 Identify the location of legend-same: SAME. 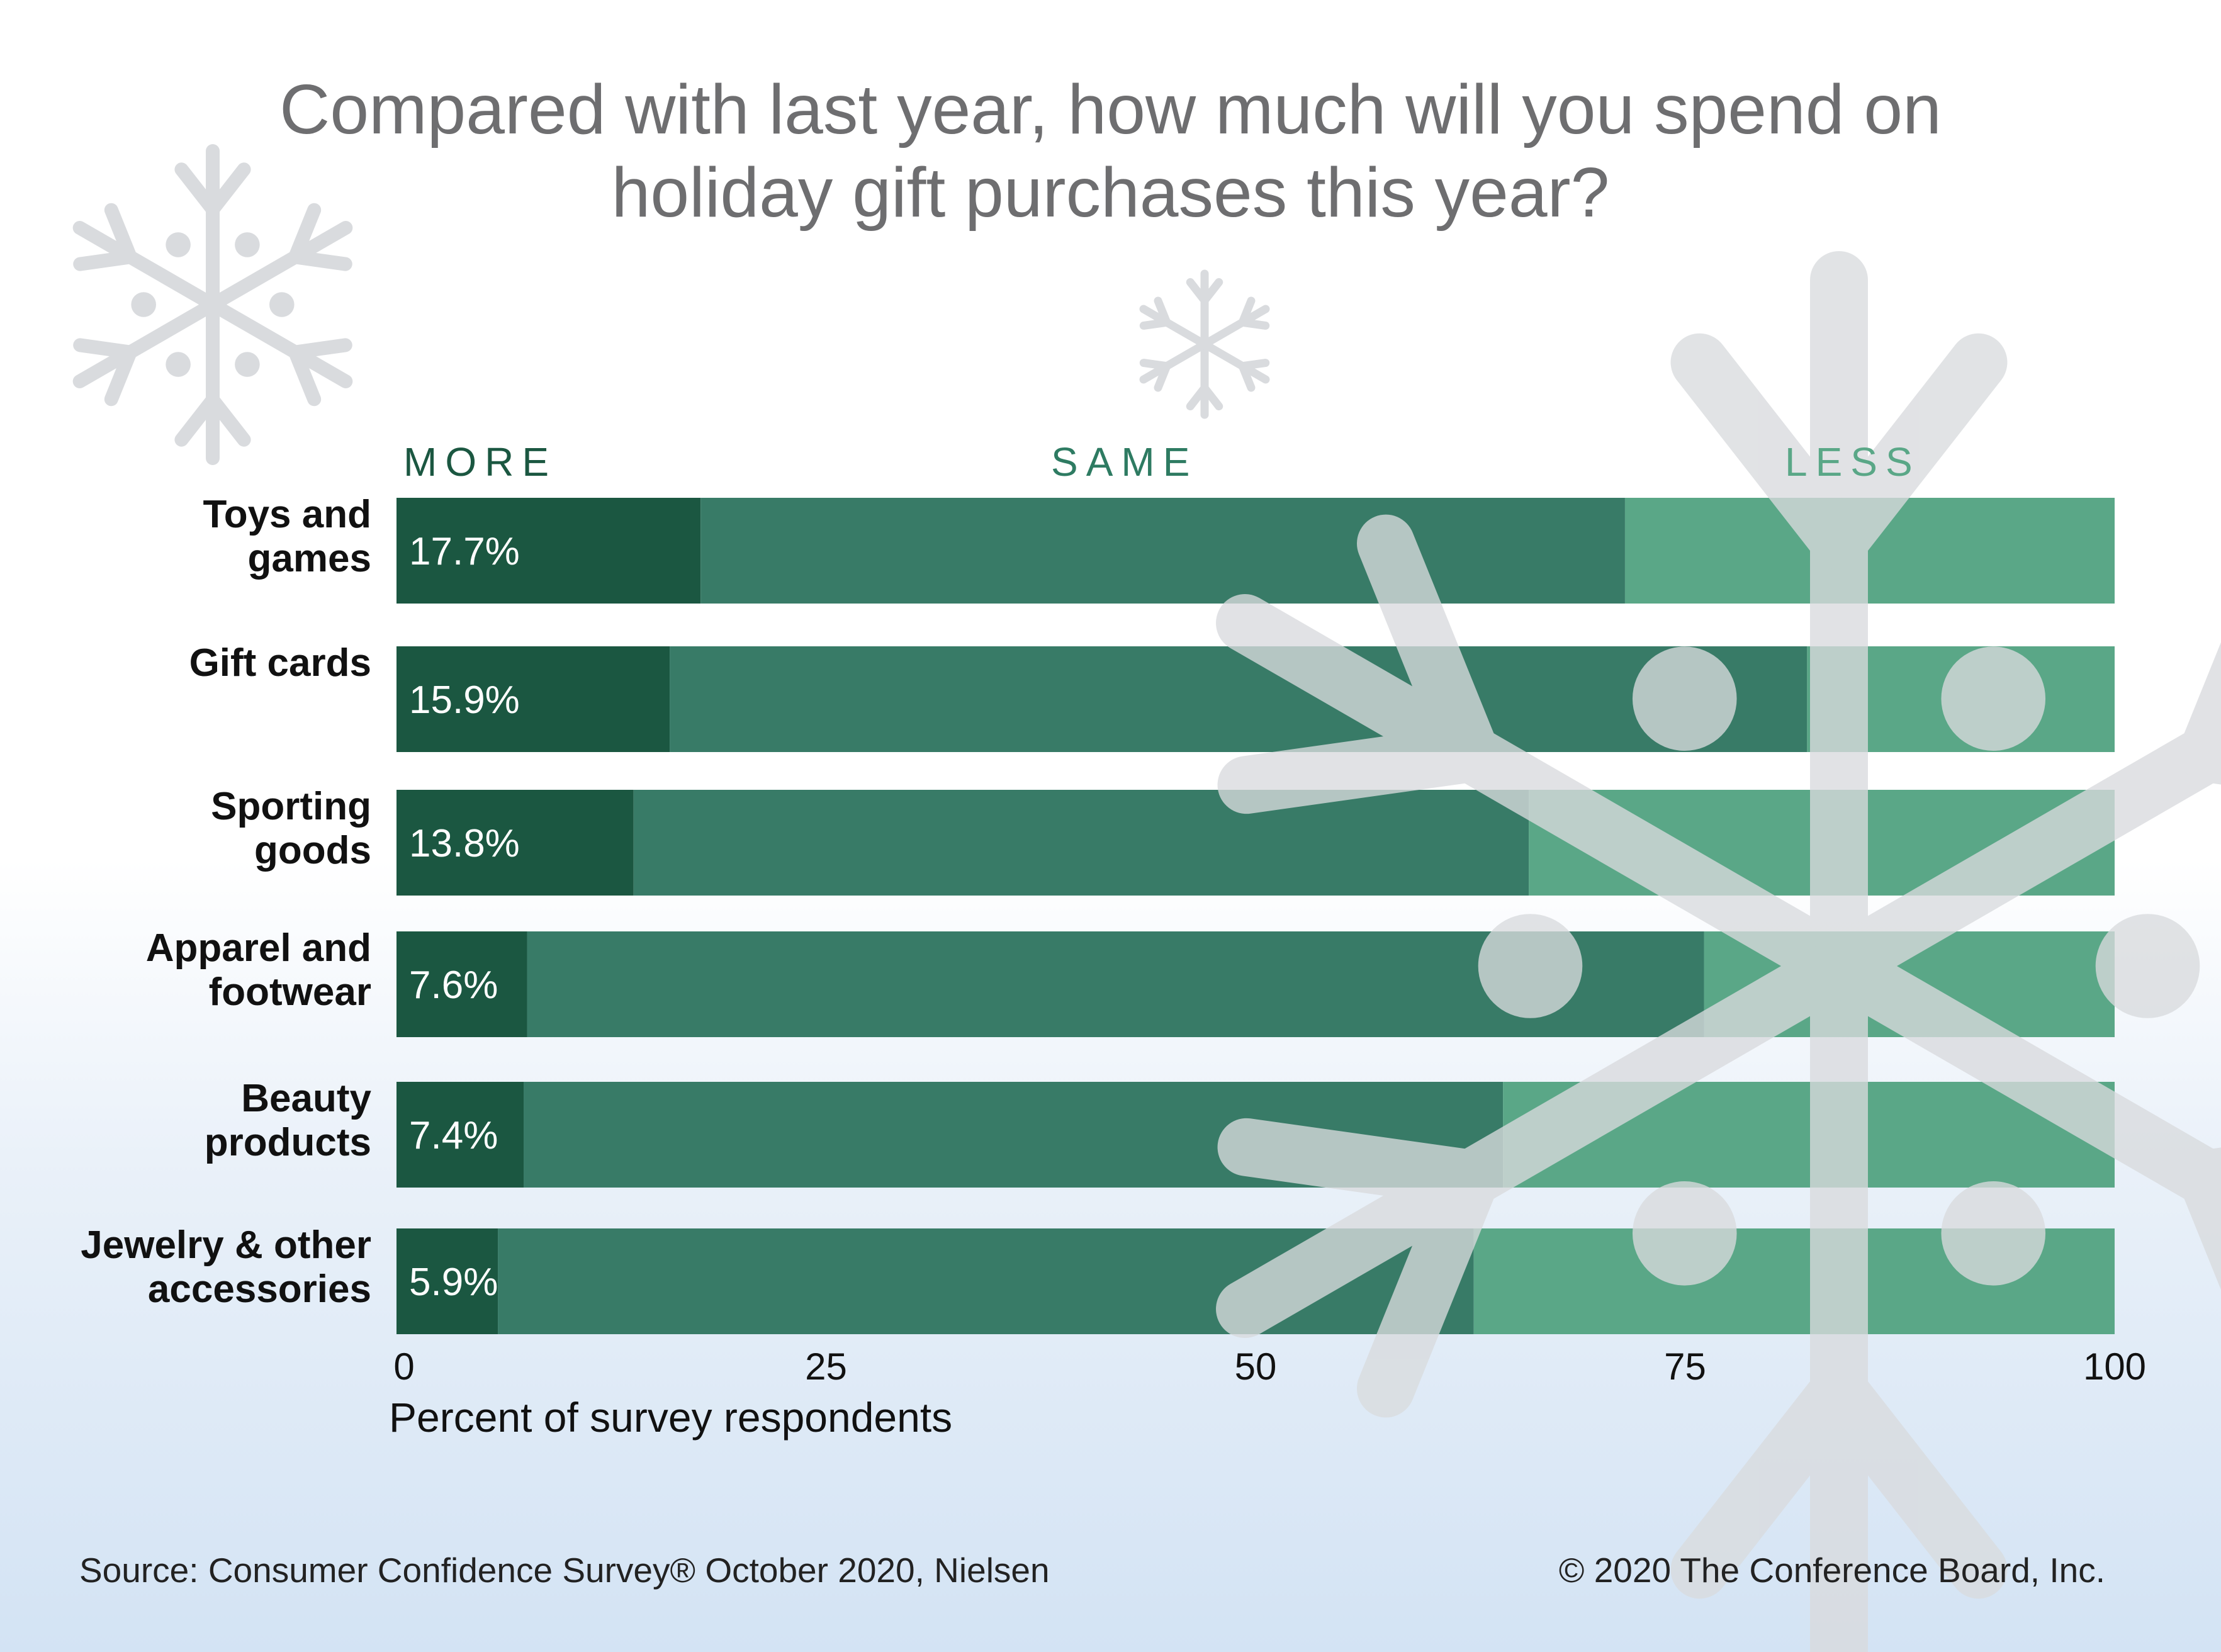
(1124, 462).